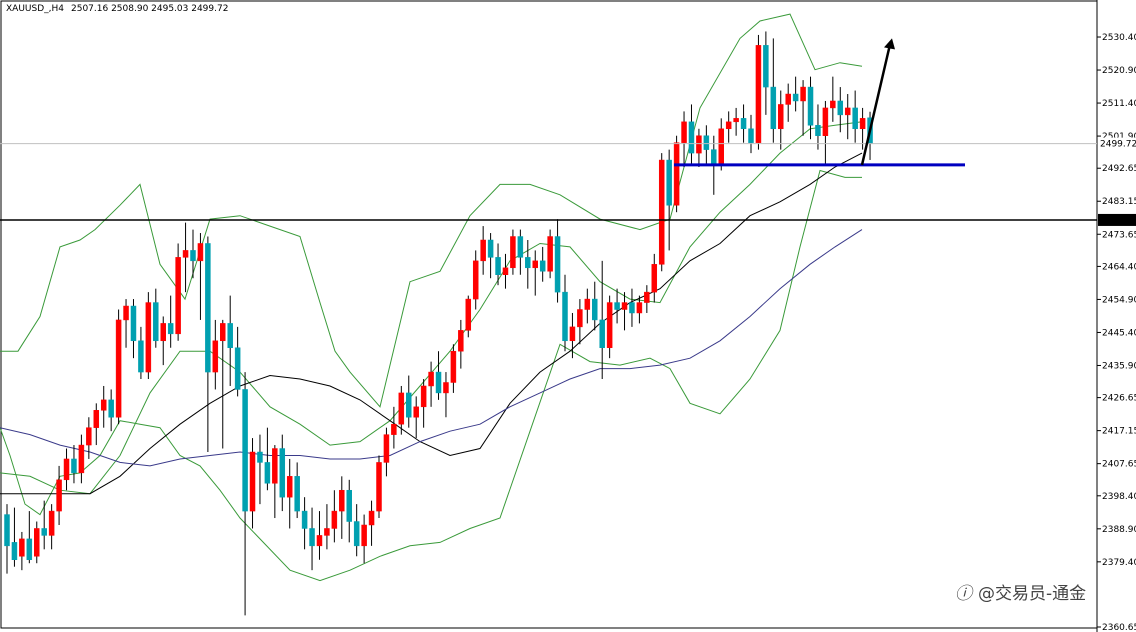 The height and width of the screenshot is (632, 1136). I want to click on y-axis-tick-label: 2511.40, so click(1119, 104).